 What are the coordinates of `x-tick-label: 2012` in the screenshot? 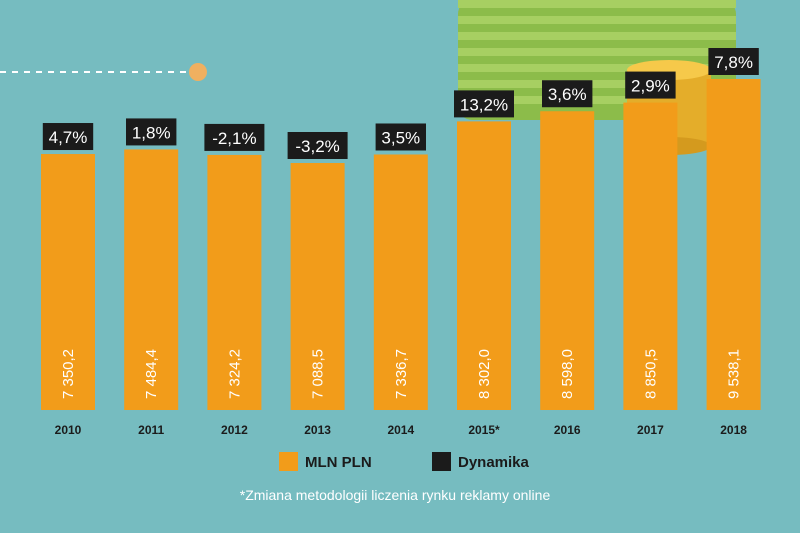 It's located at (234, 430).